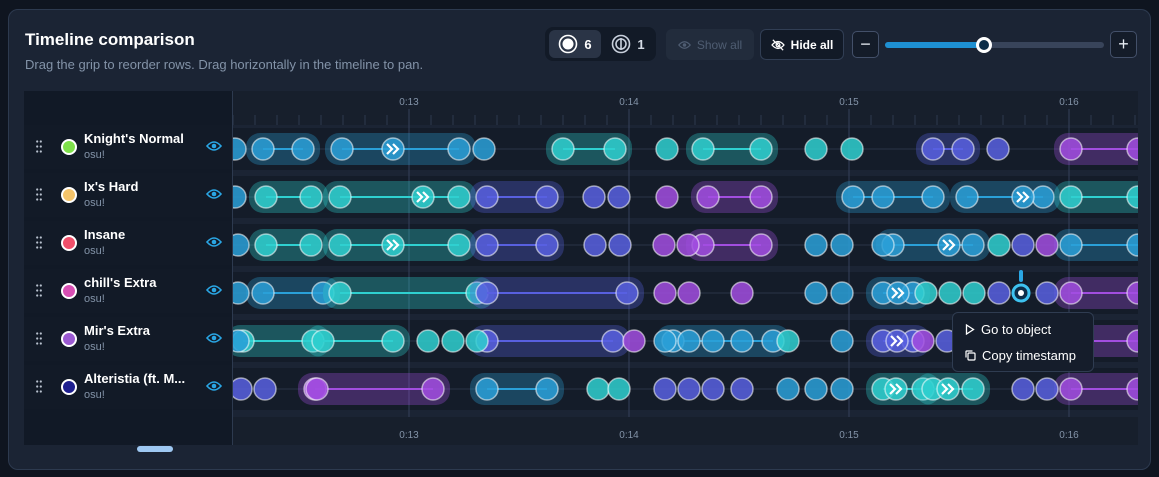  Describe the element at coordinates (1023, 342) in the screenshot. I see `context-menu: Go to object Copy timestamp` at that location.